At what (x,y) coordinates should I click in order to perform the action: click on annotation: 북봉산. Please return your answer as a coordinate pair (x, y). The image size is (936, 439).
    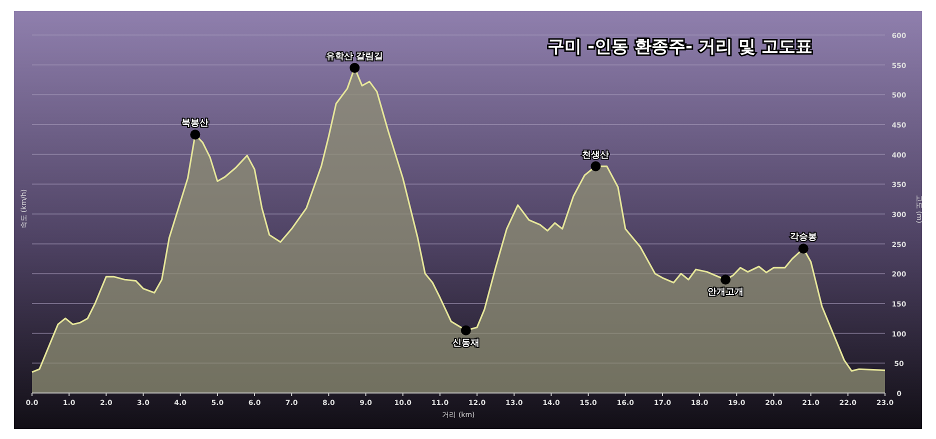
    Looking at the image, I should click on (195, 123).